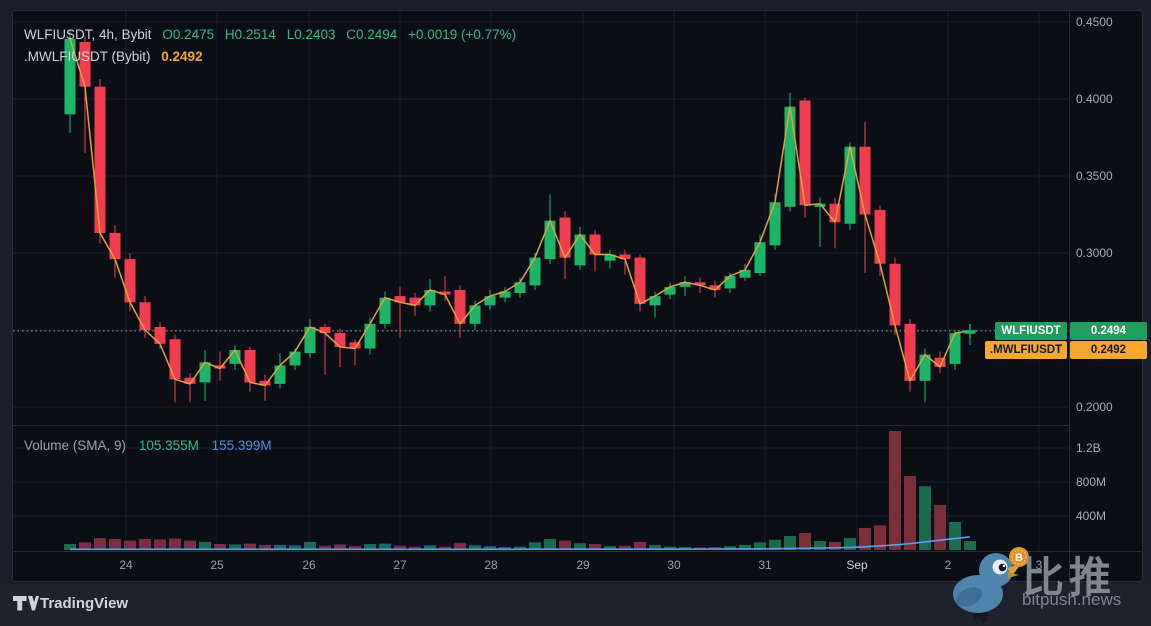 This screenshot has height=626, width=1151. Describe the element at coordinates (1091, 482) in the screenshot. I see `volume-axis-tick-label: 800M` at that location.